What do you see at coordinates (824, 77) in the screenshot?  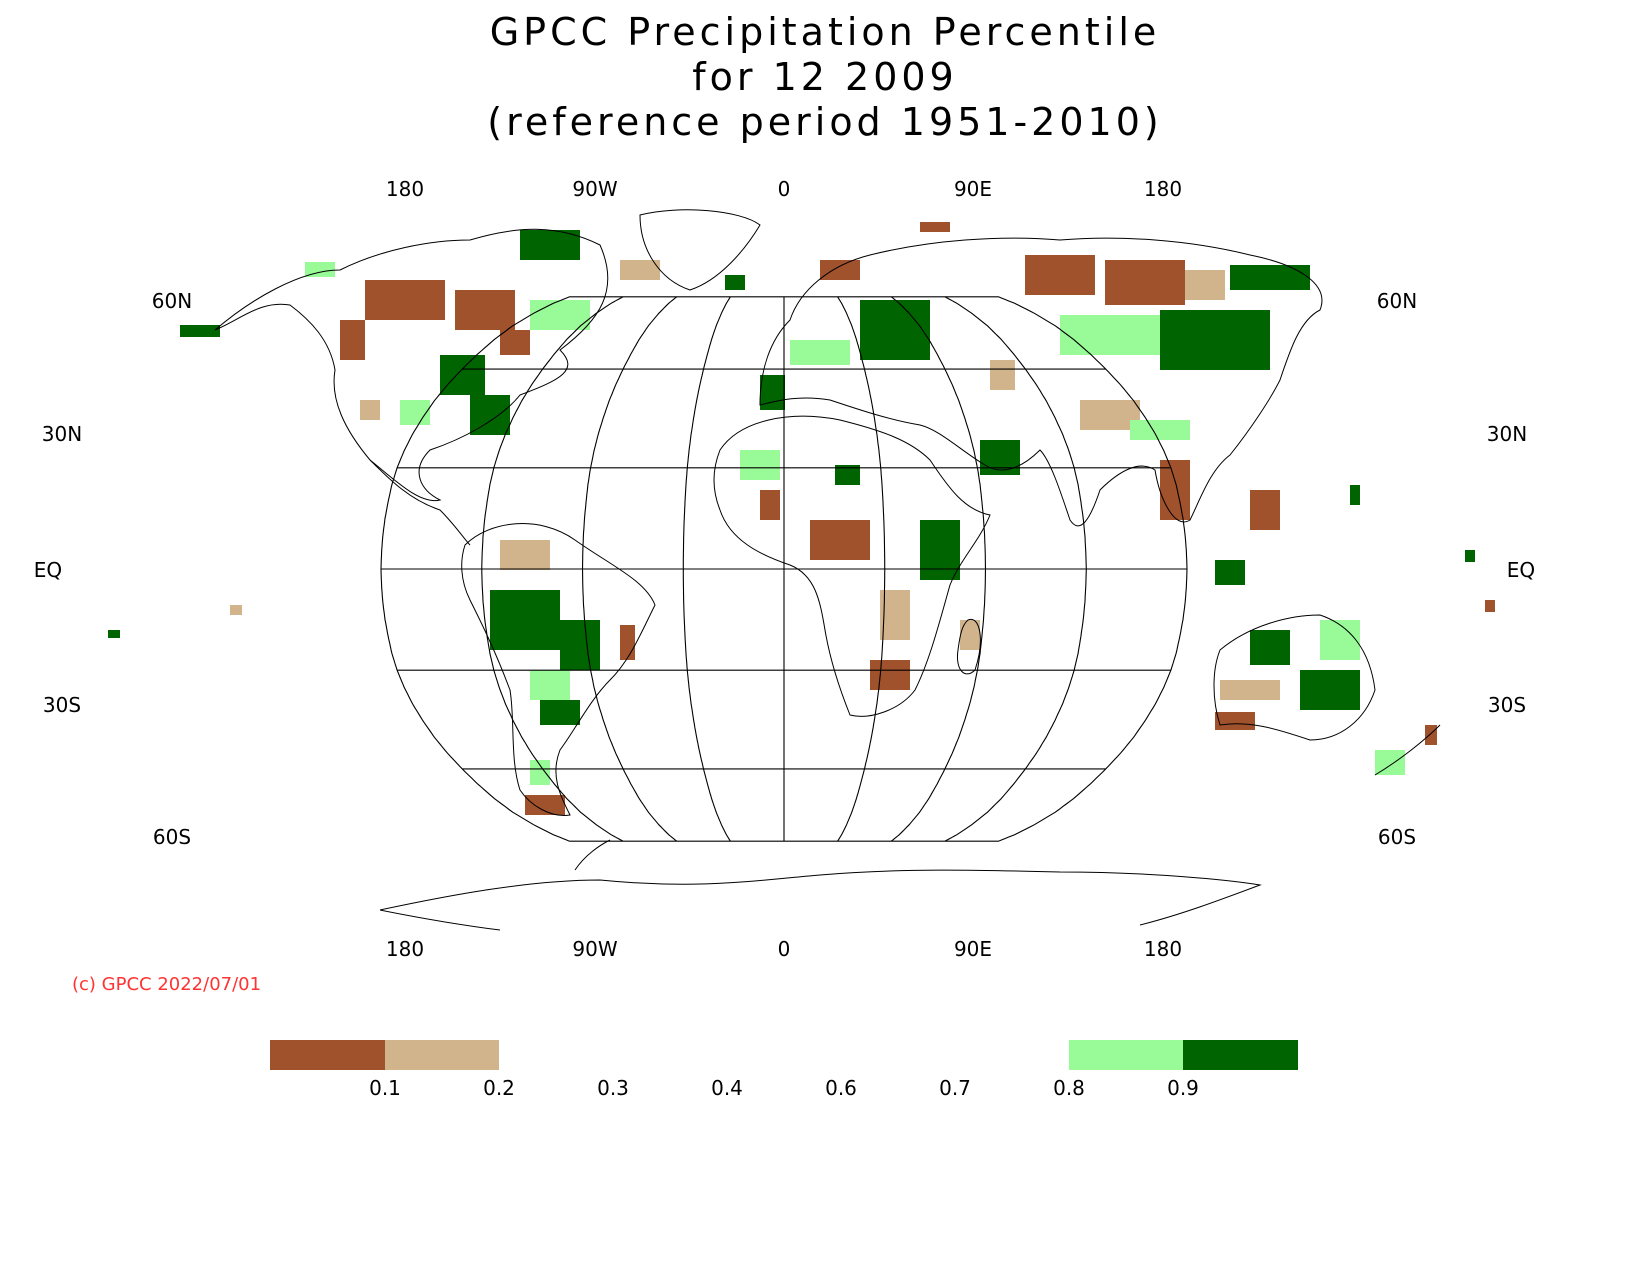 I see `title-line-2: for 12 2009` at bounding box center [824, 77].